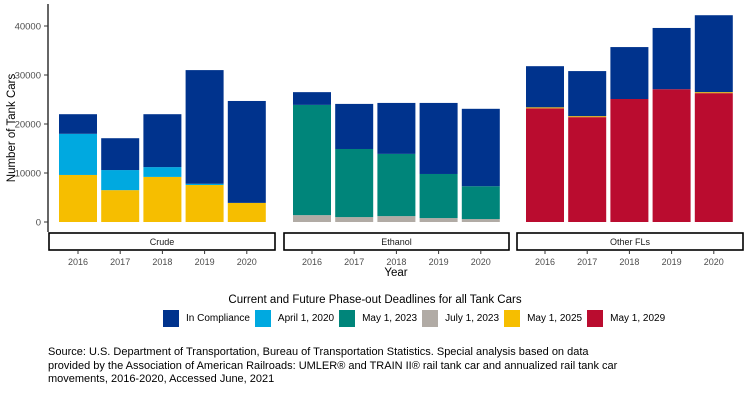 This screenshot has height=400, width=750. I want to click on legend-label: July 1, 2023, so click(472, 318).